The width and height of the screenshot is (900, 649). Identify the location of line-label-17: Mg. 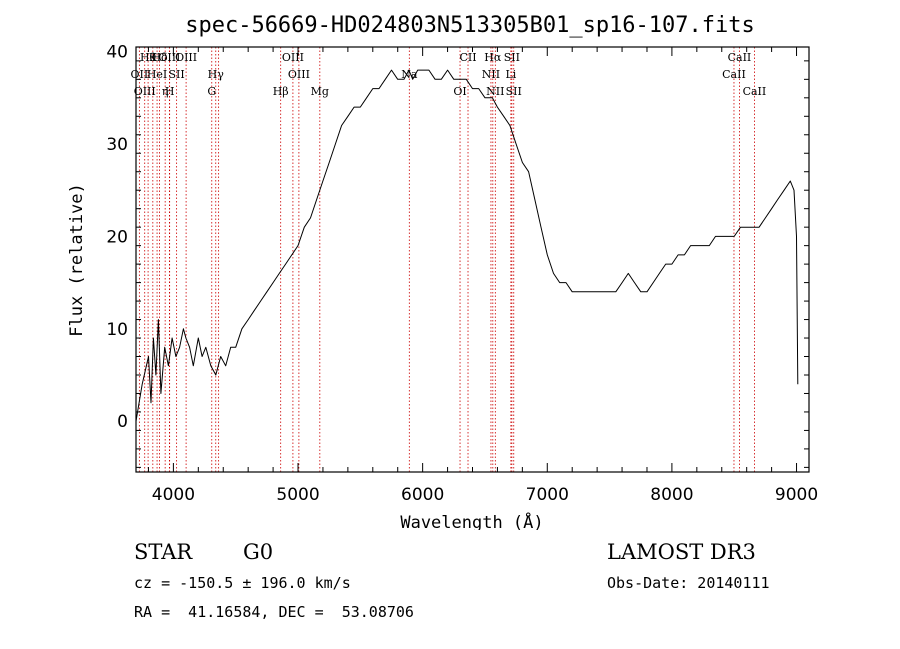
(320, 91).